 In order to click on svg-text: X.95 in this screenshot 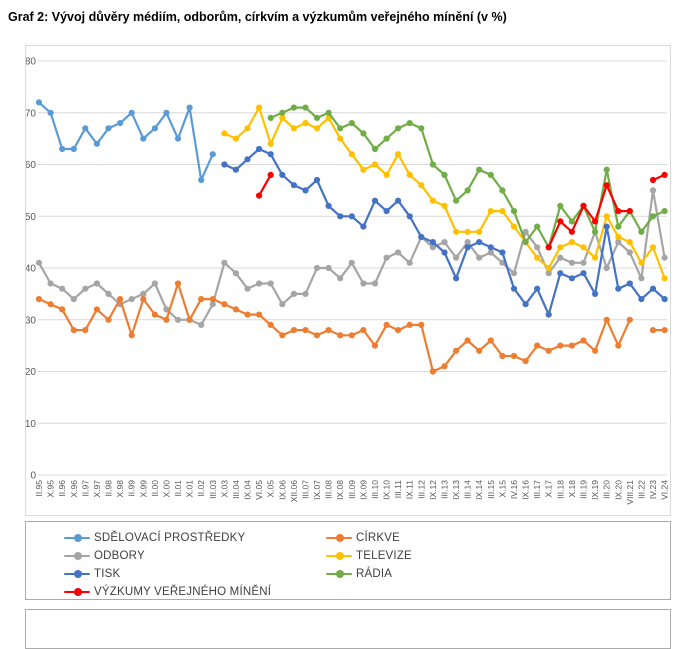, I will do `click(51, 489)`.